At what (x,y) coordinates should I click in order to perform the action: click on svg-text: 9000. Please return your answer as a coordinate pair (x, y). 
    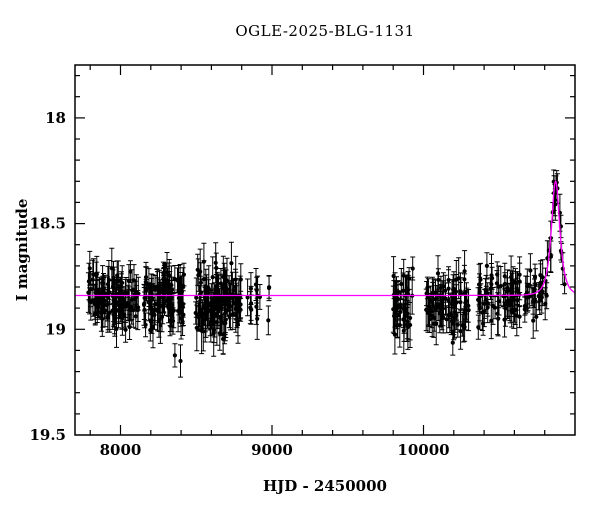
    Looking at the image, I should click on (272, 450).